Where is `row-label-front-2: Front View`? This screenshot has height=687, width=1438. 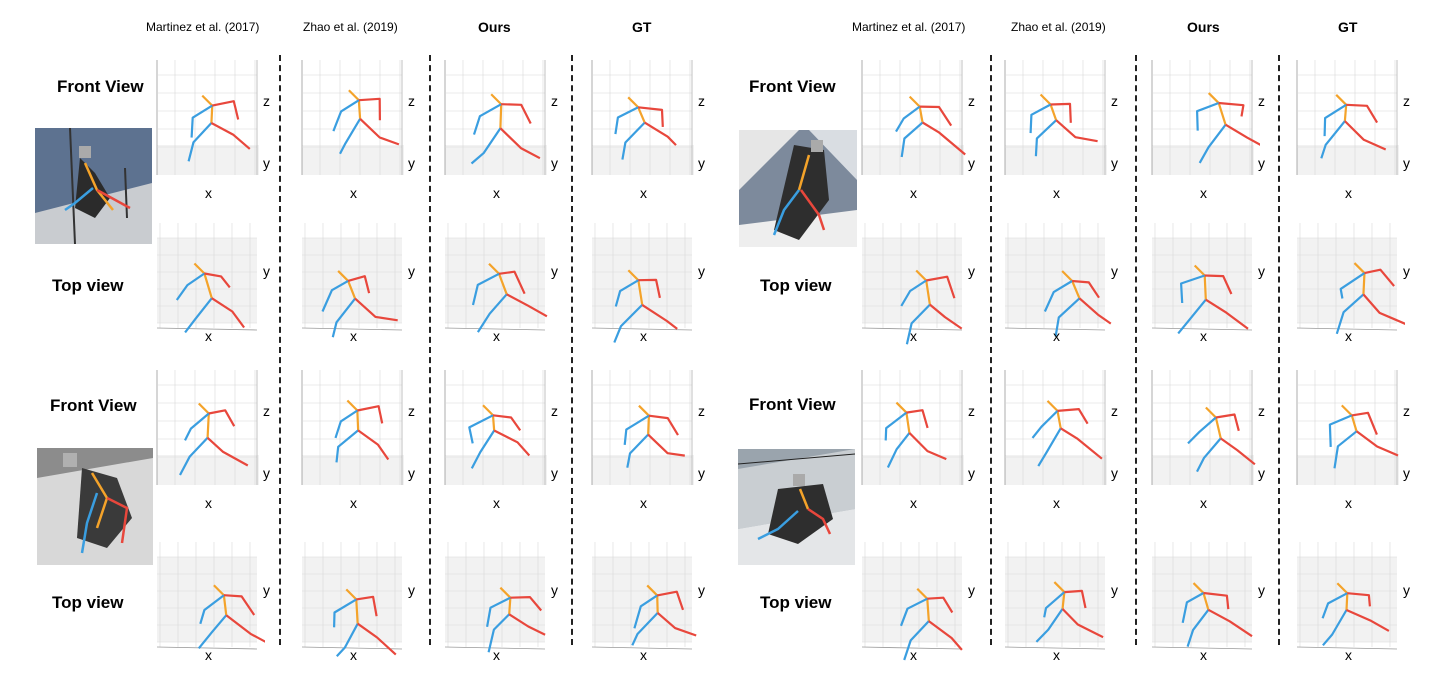
row-label-front-2: Front View is located at coordinates (93, 405).